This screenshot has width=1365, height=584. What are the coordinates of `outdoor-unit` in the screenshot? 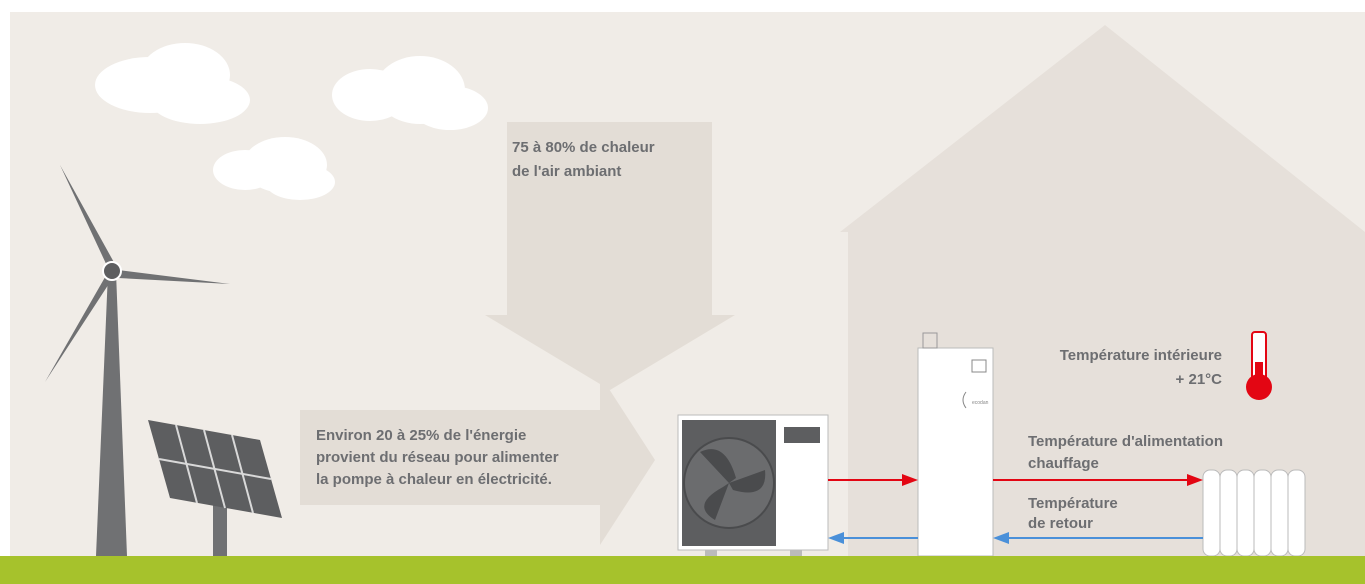 It's located at (753, 485).